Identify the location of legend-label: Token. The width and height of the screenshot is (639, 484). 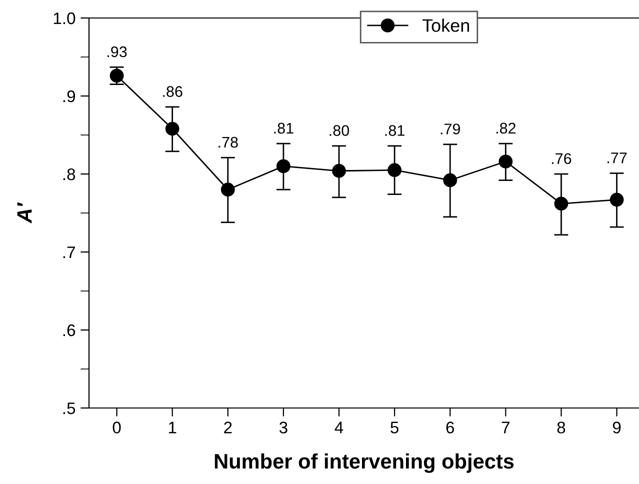
(445, 25).